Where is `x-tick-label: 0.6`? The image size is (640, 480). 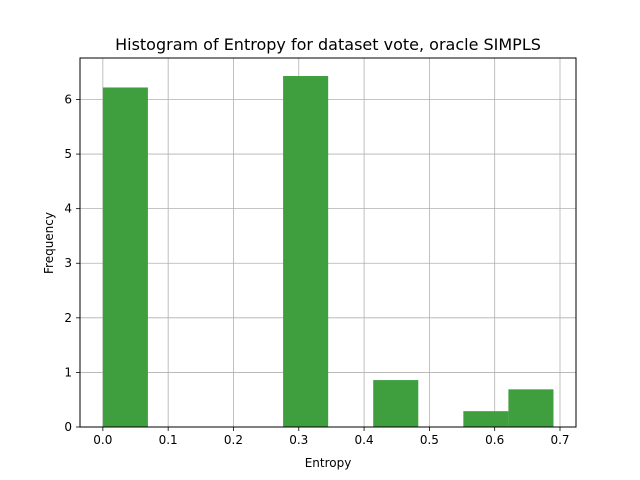
x-tick-label: 0.6 is located at coordinates (494, 440).